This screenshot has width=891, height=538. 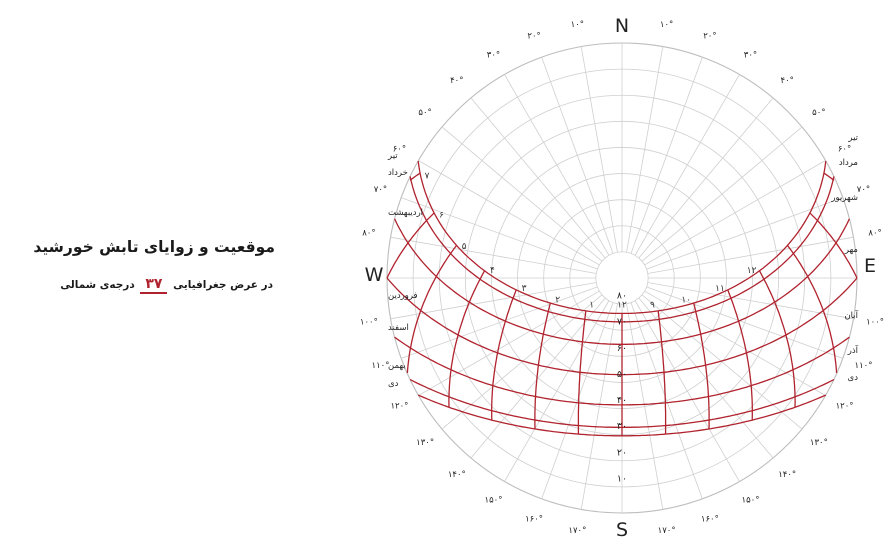 I want to click on azimuth-label: ۱۰°, so click(x=666, y=25).